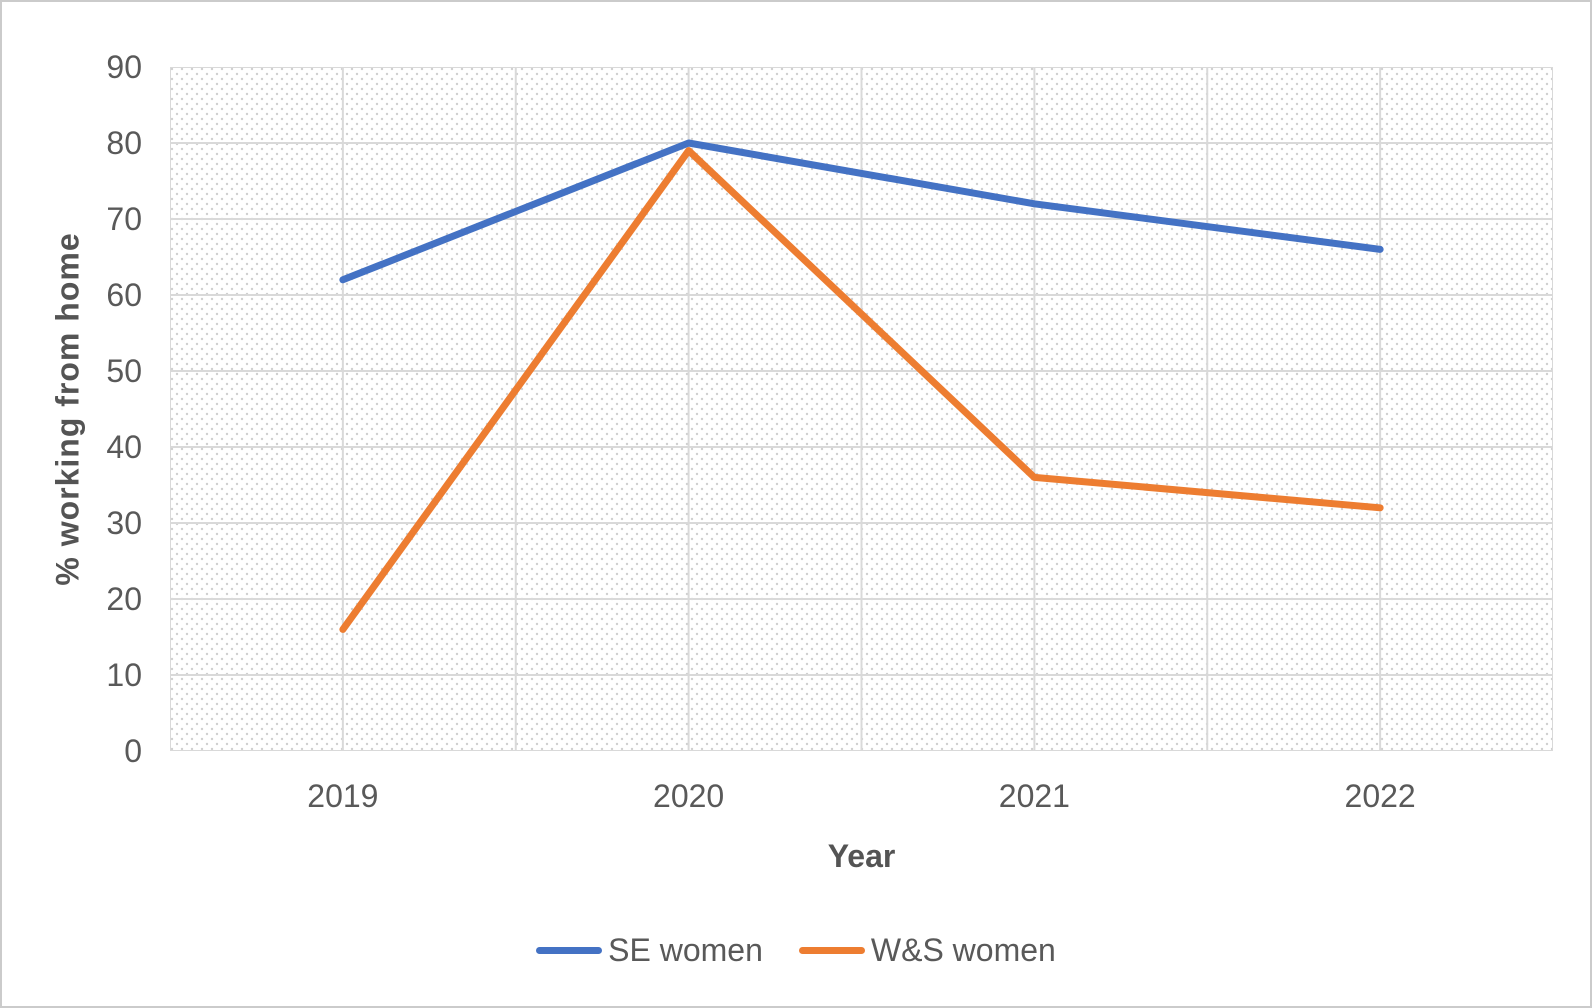 The image size is (1592, 1008). I want to click on y-tick-label: 40, so click(124, 447).